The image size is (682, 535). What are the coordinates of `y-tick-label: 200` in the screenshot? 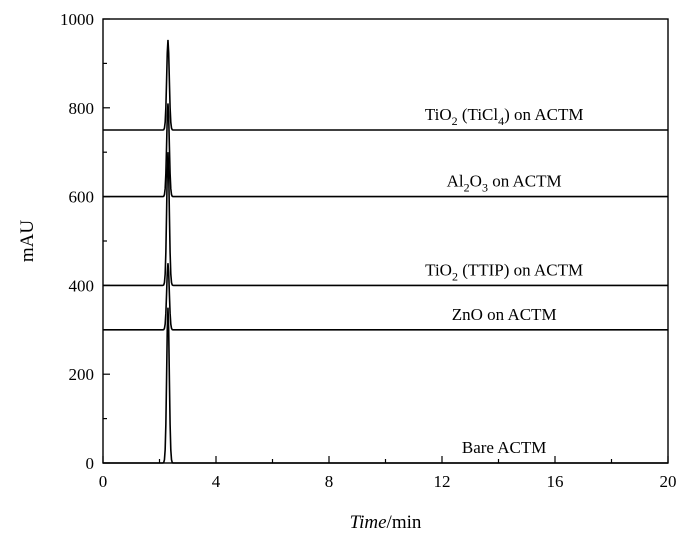 It's located at (82, 374).